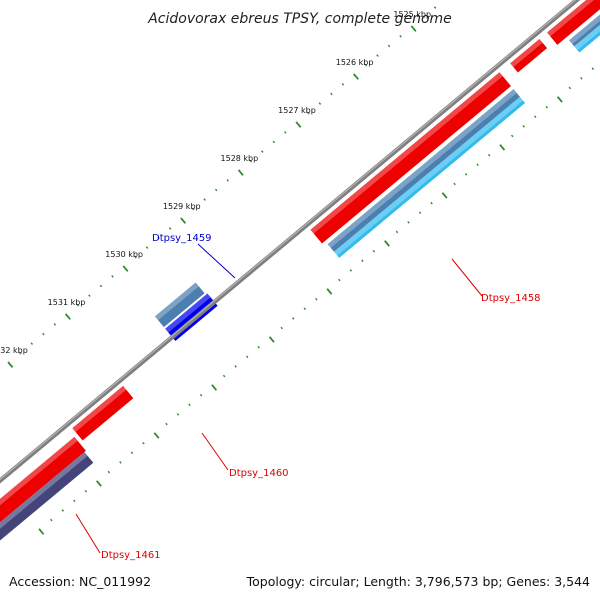  What do you see at coordinates (182, 238) in the screenshot?
I see `gene-label-1459: Dtpsy_1459` at bounding box center [182, 238].